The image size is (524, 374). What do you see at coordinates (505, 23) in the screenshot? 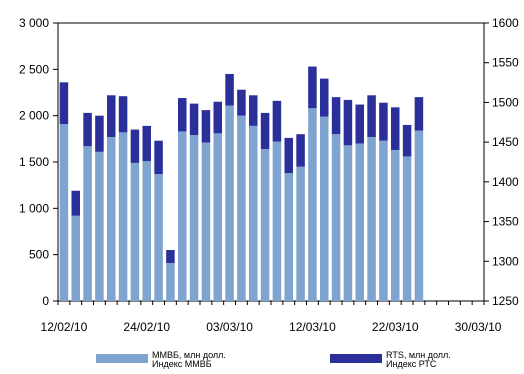
I see `right-tick-label: 1600` at bounding box center [505, 23].